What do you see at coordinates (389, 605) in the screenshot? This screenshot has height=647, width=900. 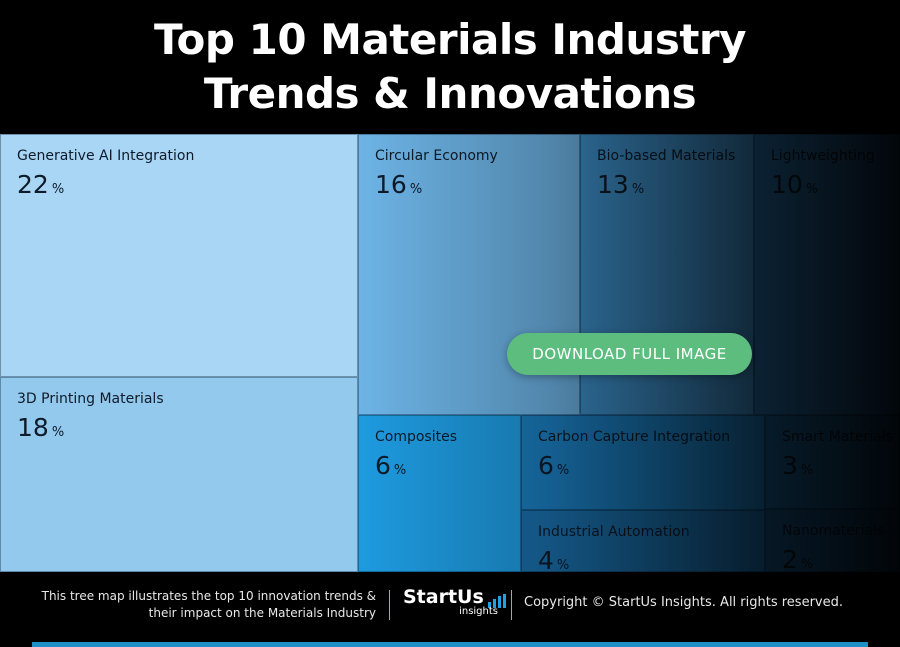 I see `footer-divider-left` at bounding box center [389, 605].